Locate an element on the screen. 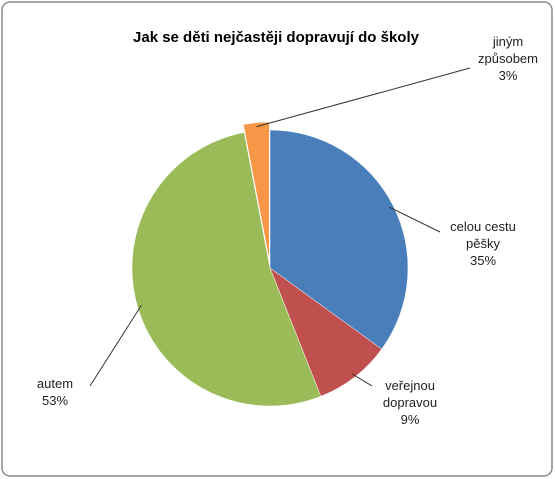 Image resolution: width=555 pixels, height=479 pixels. data-label: veřejnou dopravou 9% is located at coordinates (410, 402).